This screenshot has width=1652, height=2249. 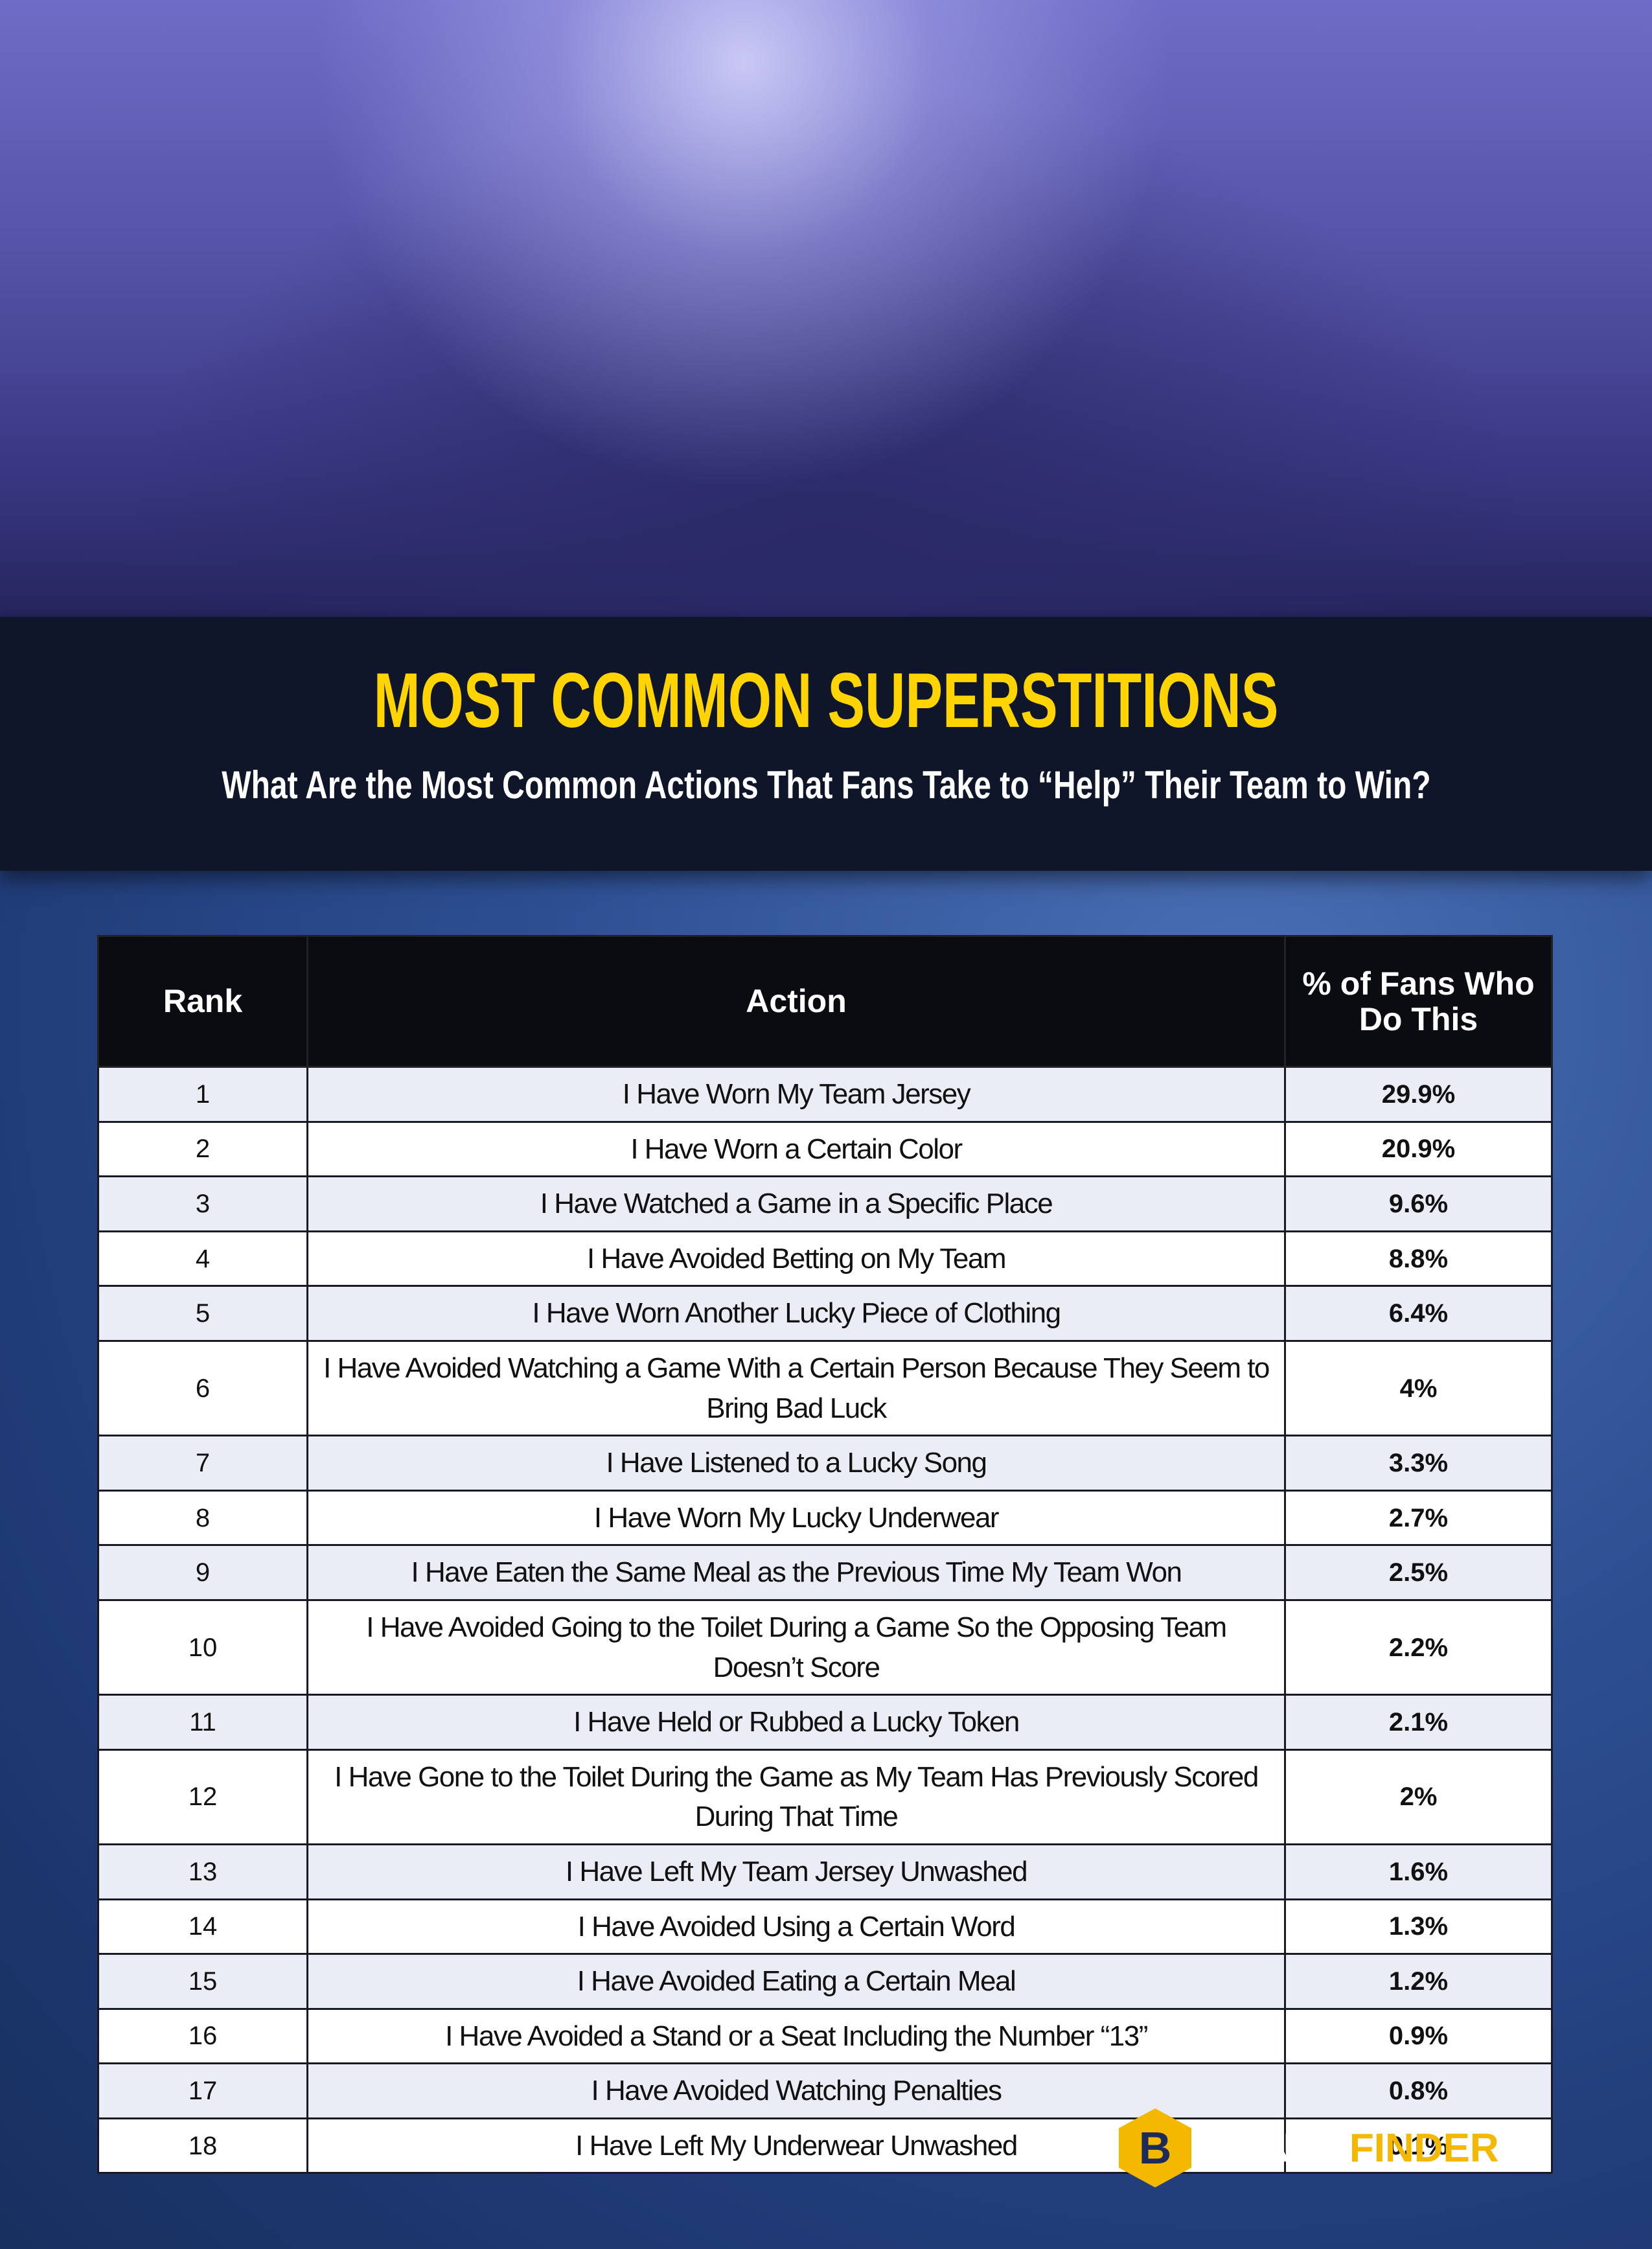 I want to click on percent-cell: 29.9%, so click(x=1418, y=1094).